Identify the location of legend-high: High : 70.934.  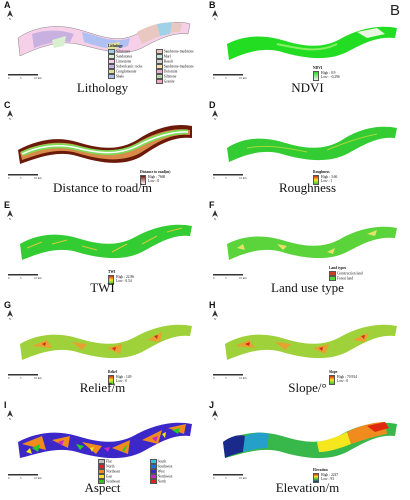
(347, 376).